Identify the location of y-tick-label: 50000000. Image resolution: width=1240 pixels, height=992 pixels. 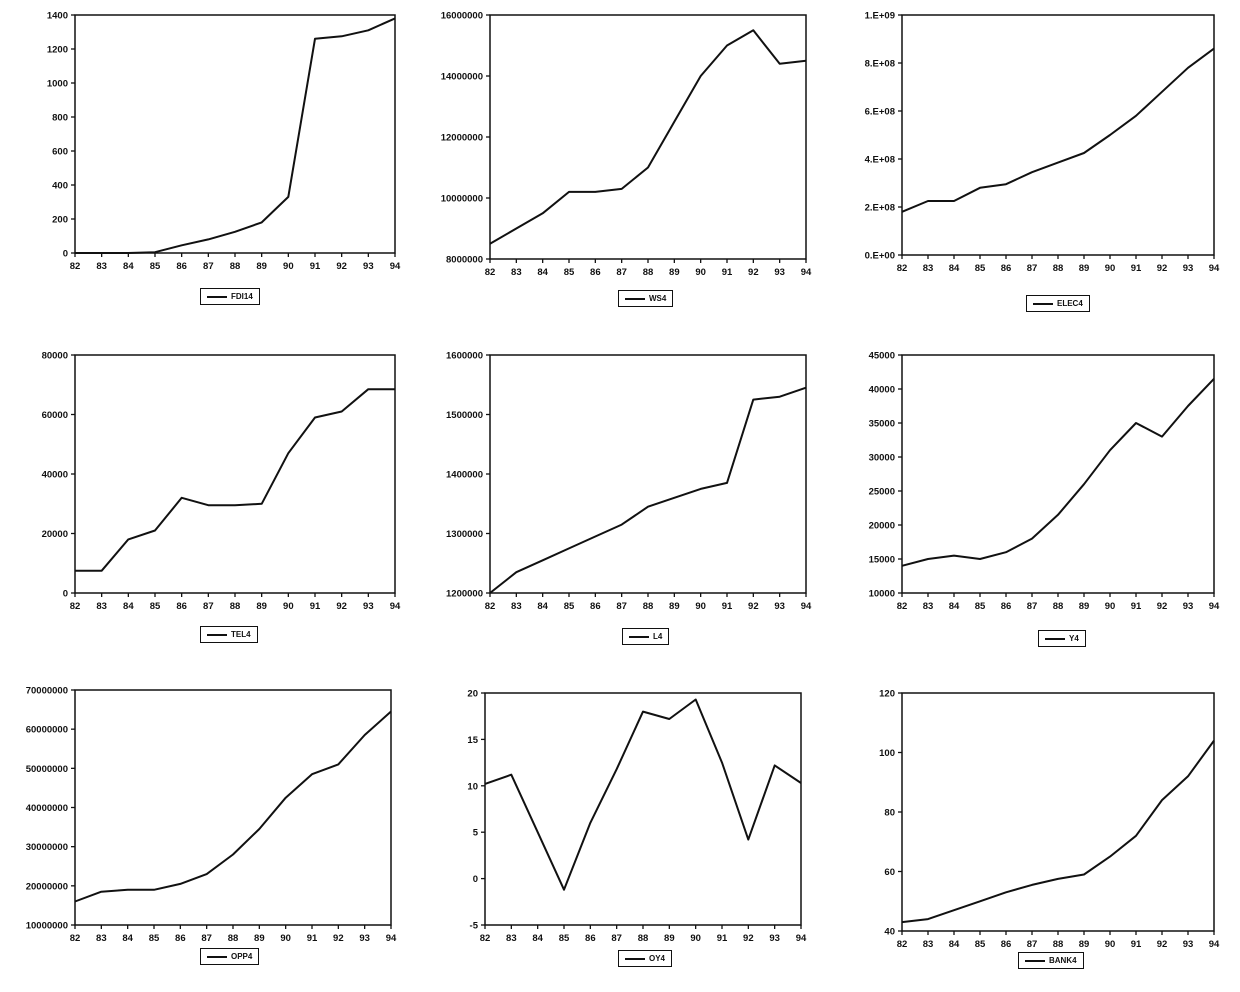
(47, 769).